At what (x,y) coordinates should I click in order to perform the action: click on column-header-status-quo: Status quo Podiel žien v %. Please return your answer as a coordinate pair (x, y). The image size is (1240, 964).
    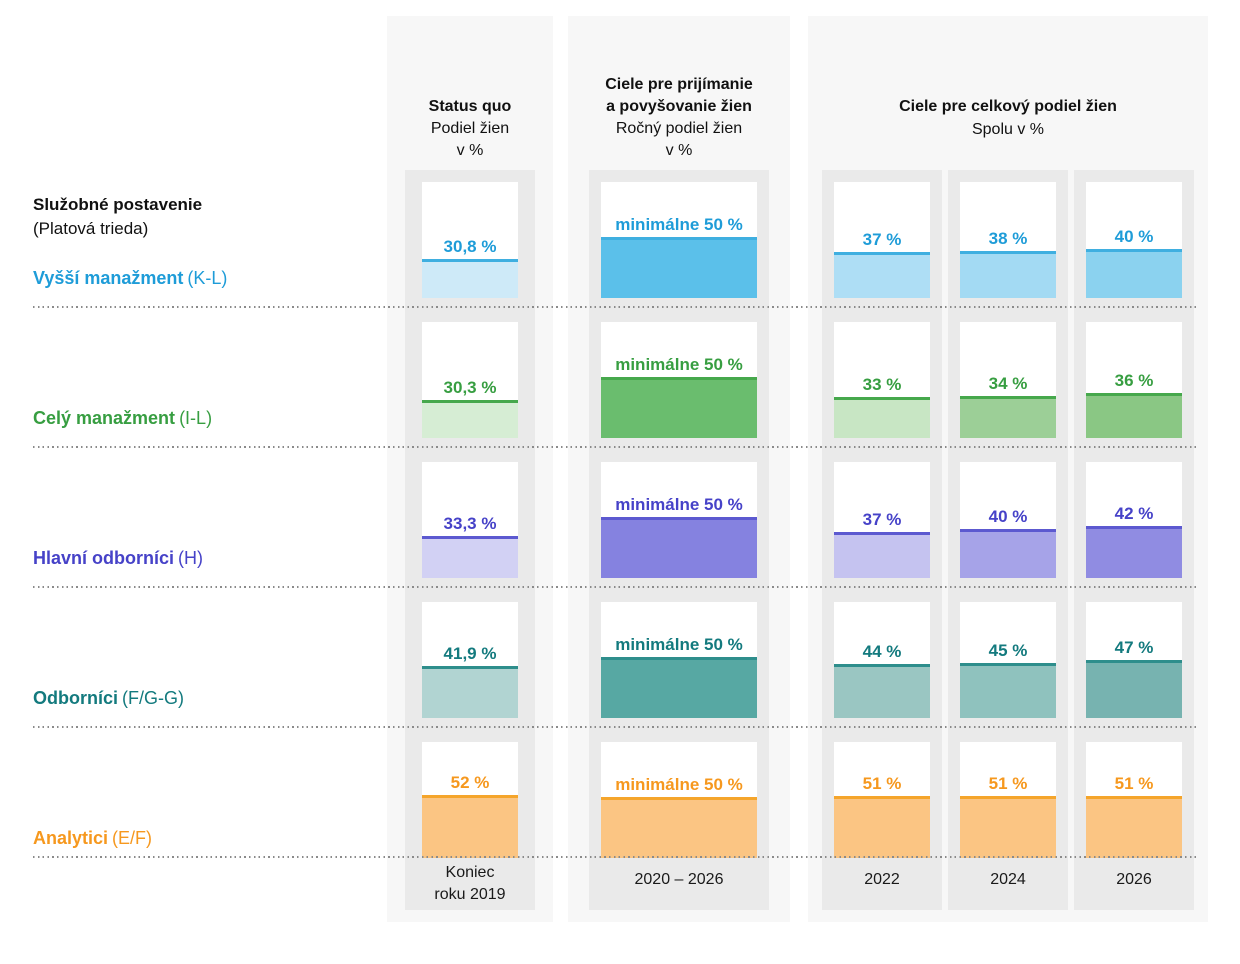
    Looking at the image, I should click on (470, 129).